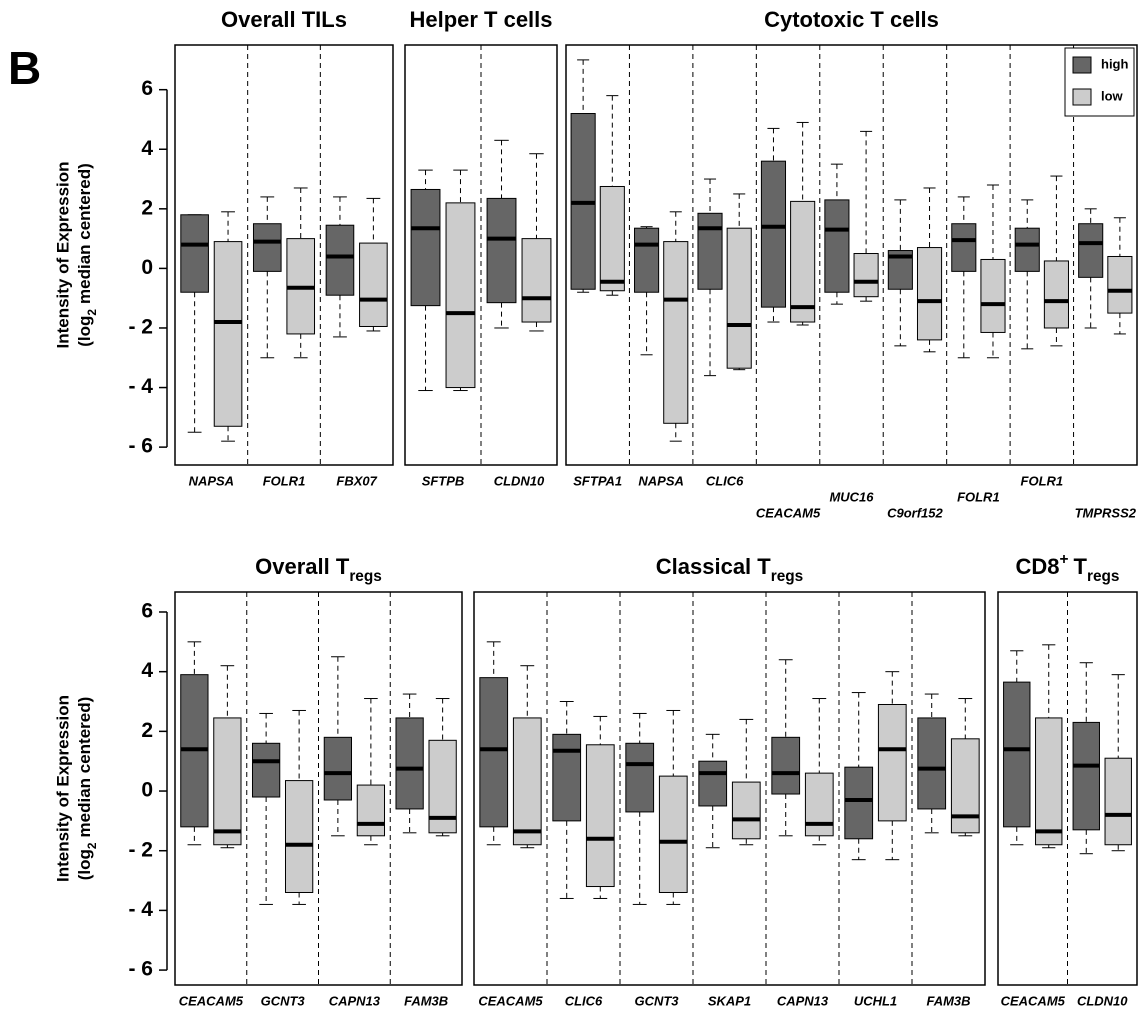 This screenshot has width=1141, height=1017. What do you see at coordinates (1081, 566) in the screenshot?
I see `panel-title-part: T` at bounding box center [1081, 566].